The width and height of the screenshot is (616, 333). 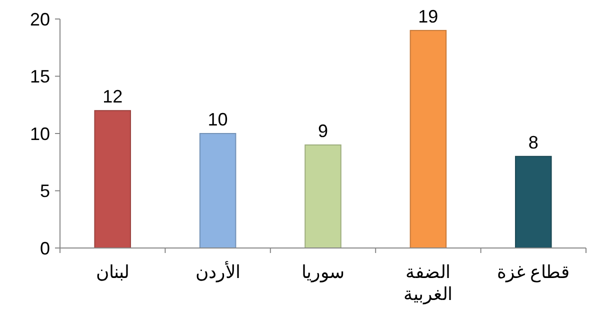 What do you see at coordinates (218, 120) in the screenshot?
I see `data-label: 10` at bounding box center [218, 120].